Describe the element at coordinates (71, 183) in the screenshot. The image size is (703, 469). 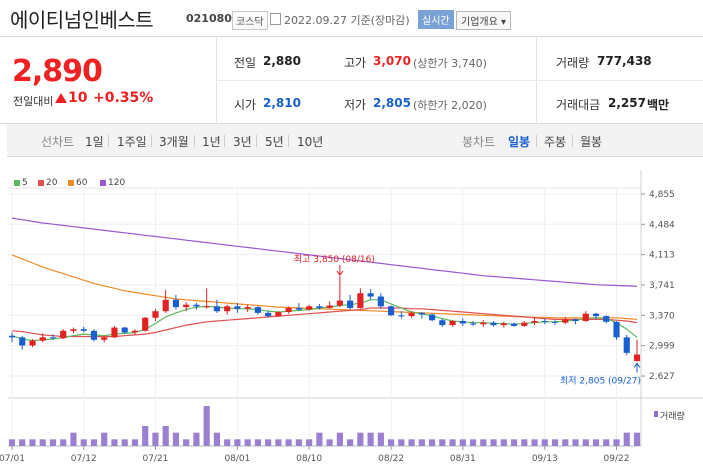
I see `legend-swatch-ma60` at that location.